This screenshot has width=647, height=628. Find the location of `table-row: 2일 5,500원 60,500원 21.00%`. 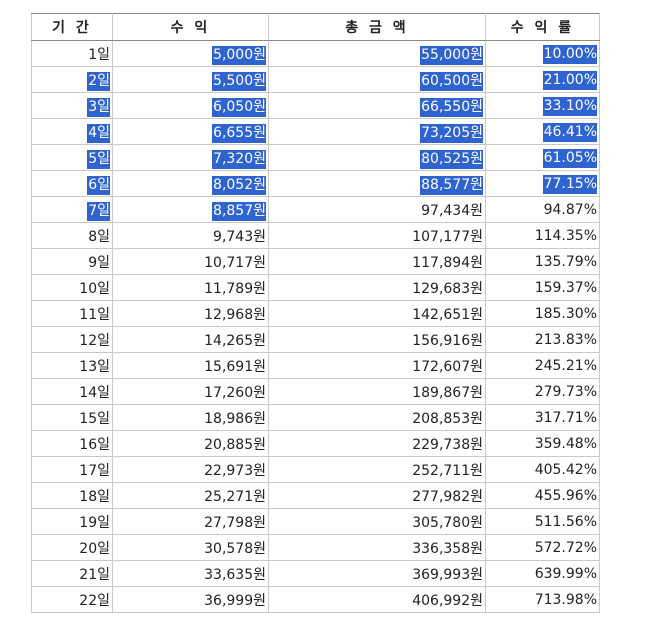

table-row: 2일 5,500원 60,500원 21.00% is located at coordinates (315, 79).